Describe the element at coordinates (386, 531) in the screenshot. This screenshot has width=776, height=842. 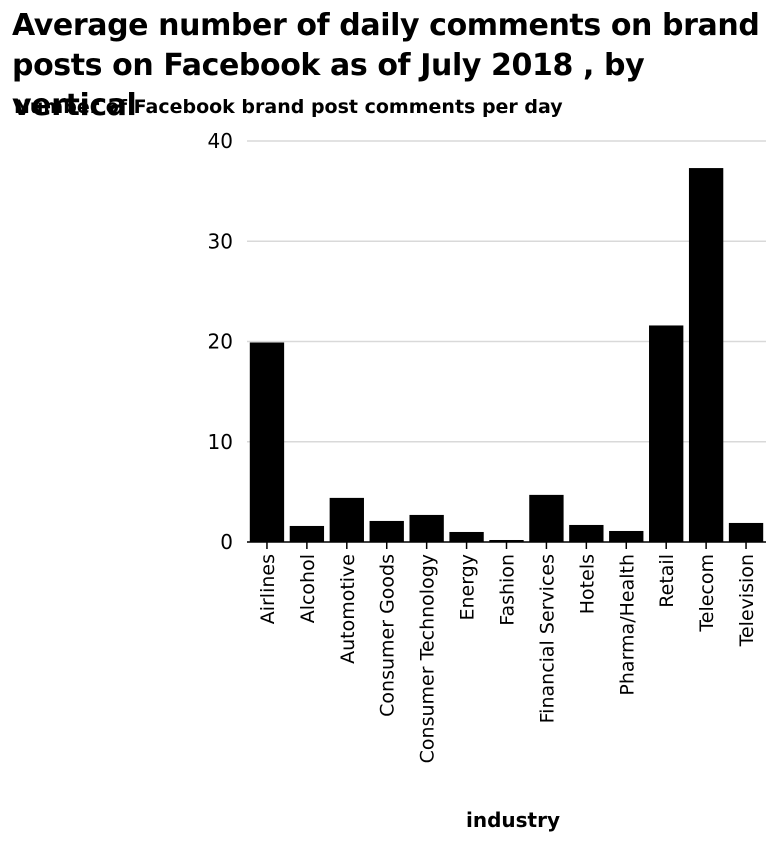
I see `bar-consumer-goods` at that location.